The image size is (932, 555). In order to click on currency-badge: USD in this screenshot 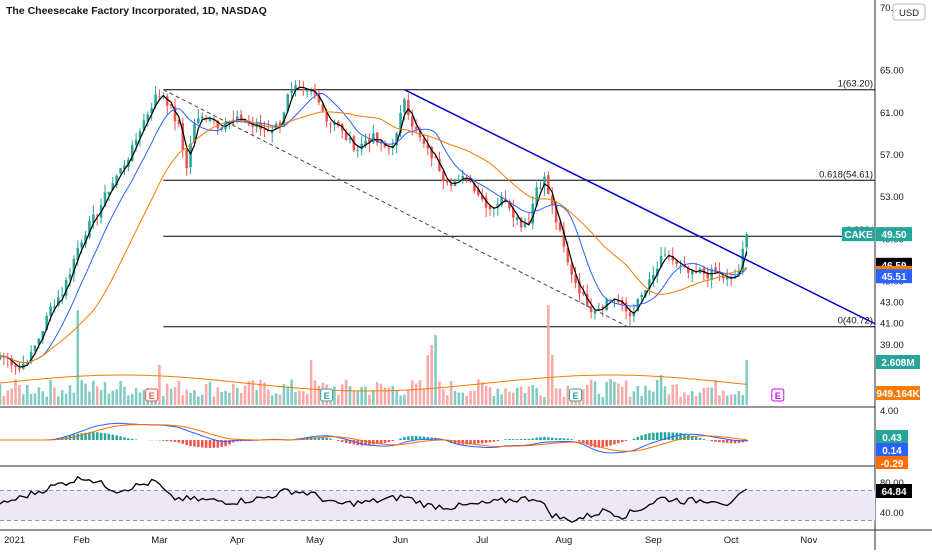, I will do `click(909, 12)`.